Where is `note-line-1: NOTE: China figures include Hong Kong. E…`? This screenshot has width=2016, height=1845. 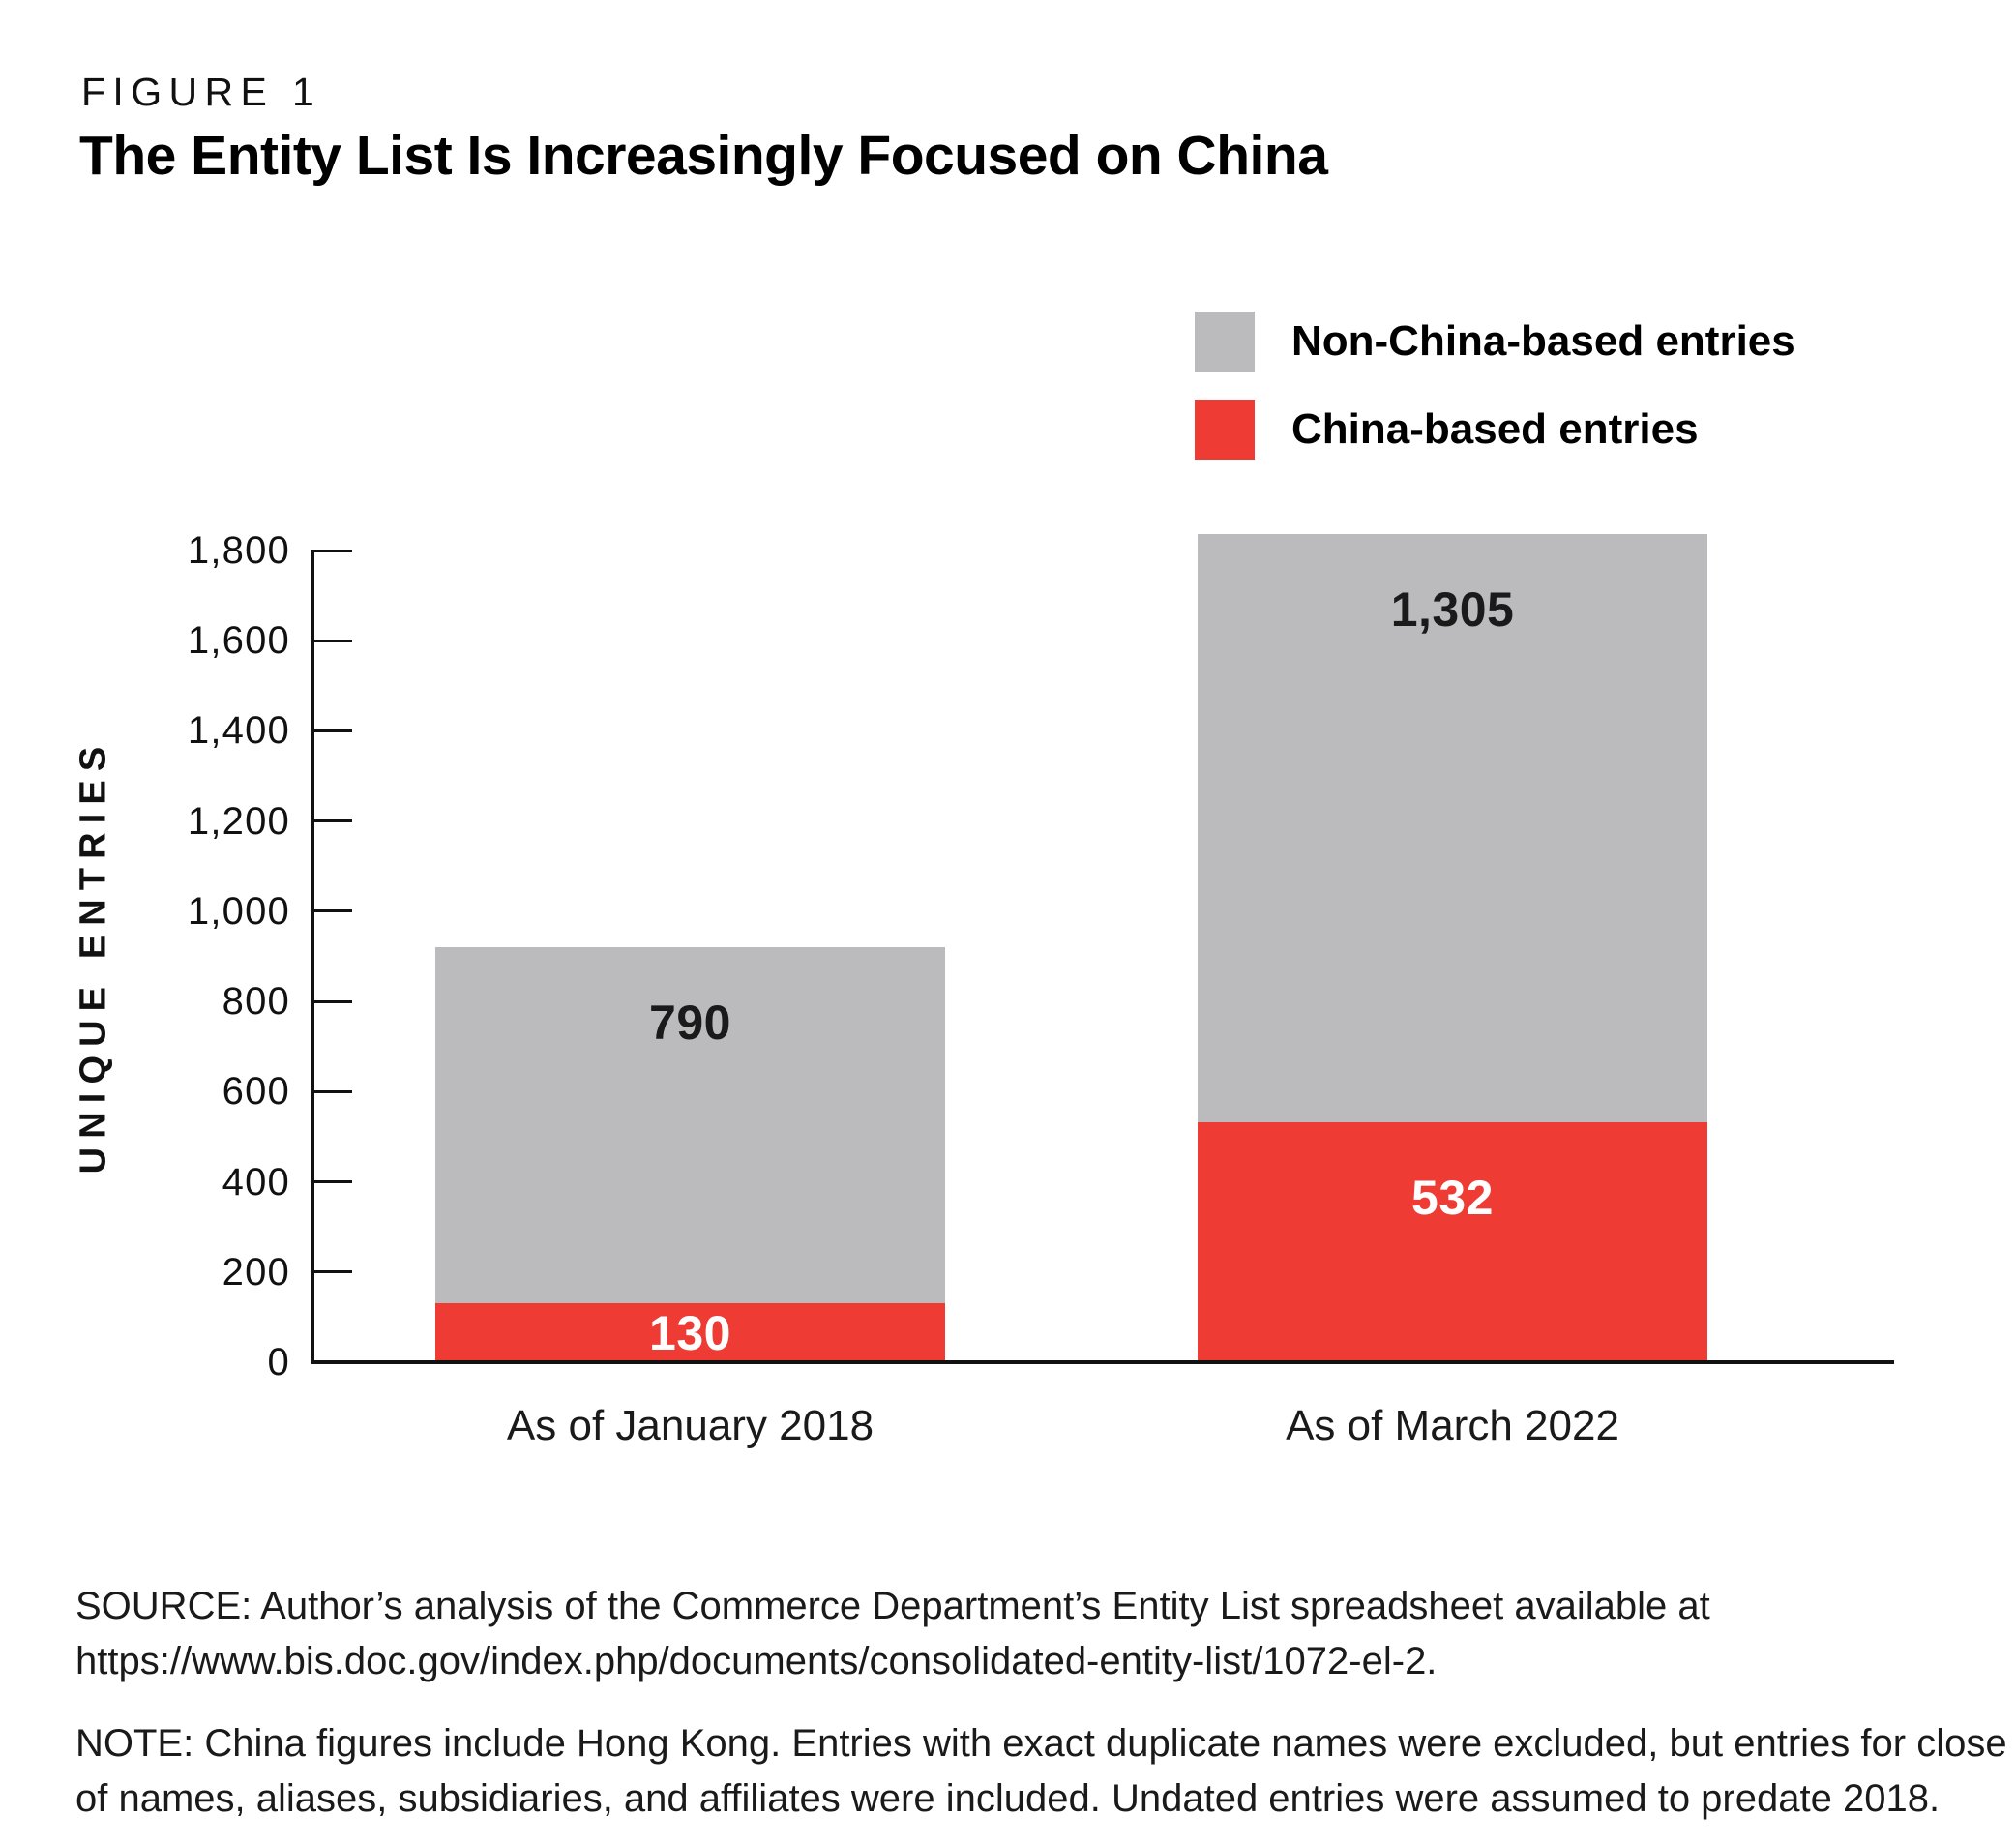 note-line-1: NOTE: China figures include Hong Kong. E… is located at coordinates (1045, 1743).